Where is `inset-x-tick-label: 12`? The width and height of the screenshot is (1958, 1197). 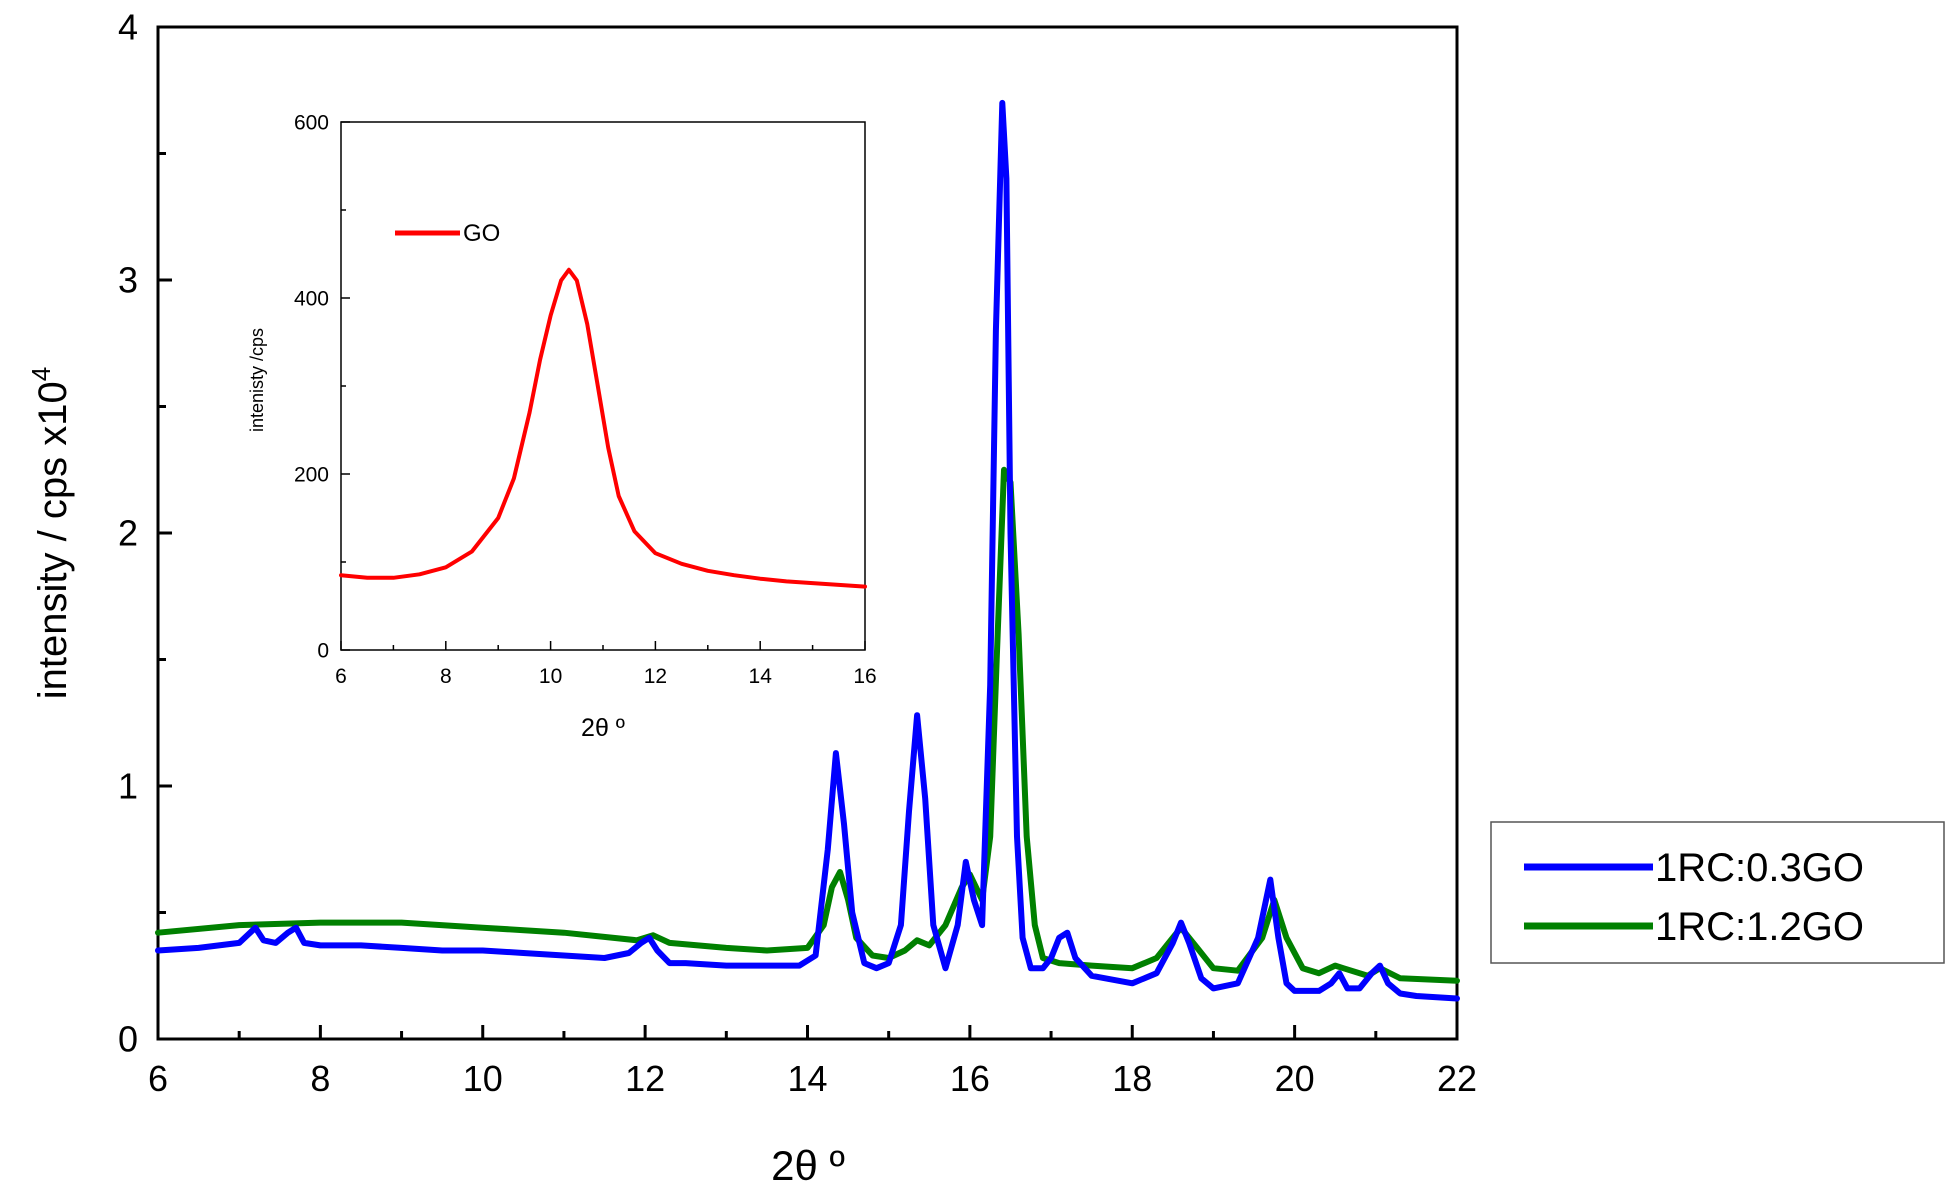
inset-x-tick-label: 12 is located at coordinates (655, 676).